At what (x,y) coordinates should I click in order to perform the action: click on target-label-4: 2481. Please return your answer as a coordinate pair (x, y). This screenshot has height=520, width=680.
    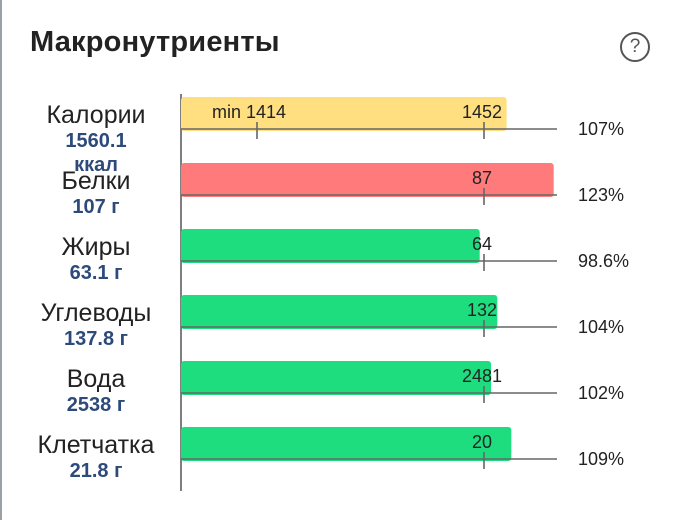
    Looking at the image, I should click on (482, 376).